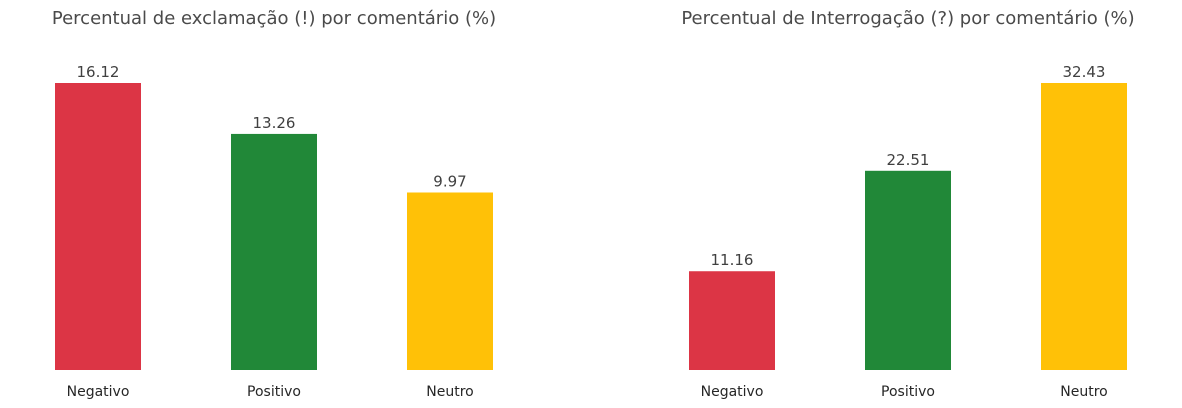  I want to click on data-label-negativo: 11.16, so click(732, 260).